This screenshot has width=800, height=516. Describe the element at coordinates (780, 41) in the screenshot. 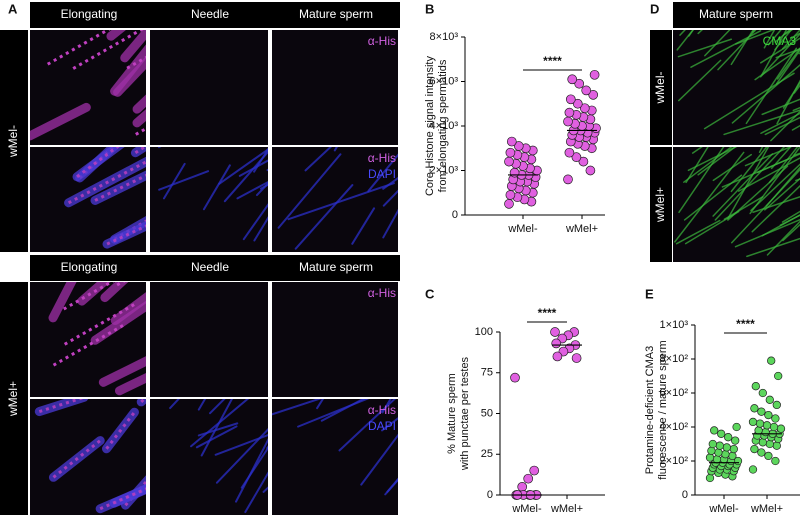

I see `channel-label: CMA3` at that location.